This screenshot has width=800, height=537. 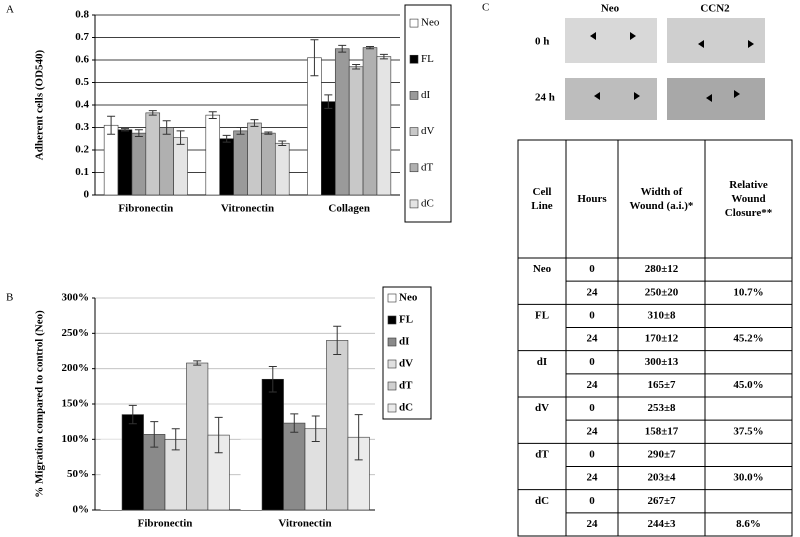 What do you see at coordinates (428, 113) in the screenshot?
I see `legend-box` at bounding box center [428, 113].